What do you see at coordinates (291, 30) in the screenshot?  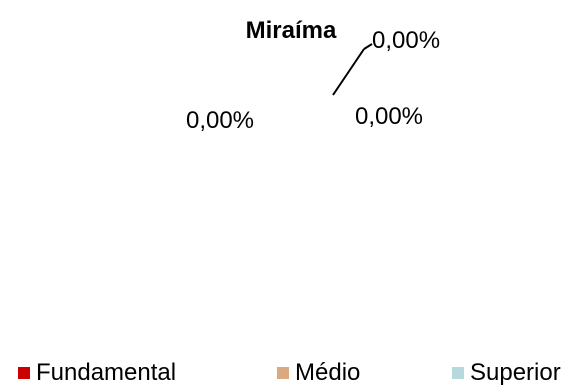 I see `chart-title: Miraíma` at bounding box center [291, 30].